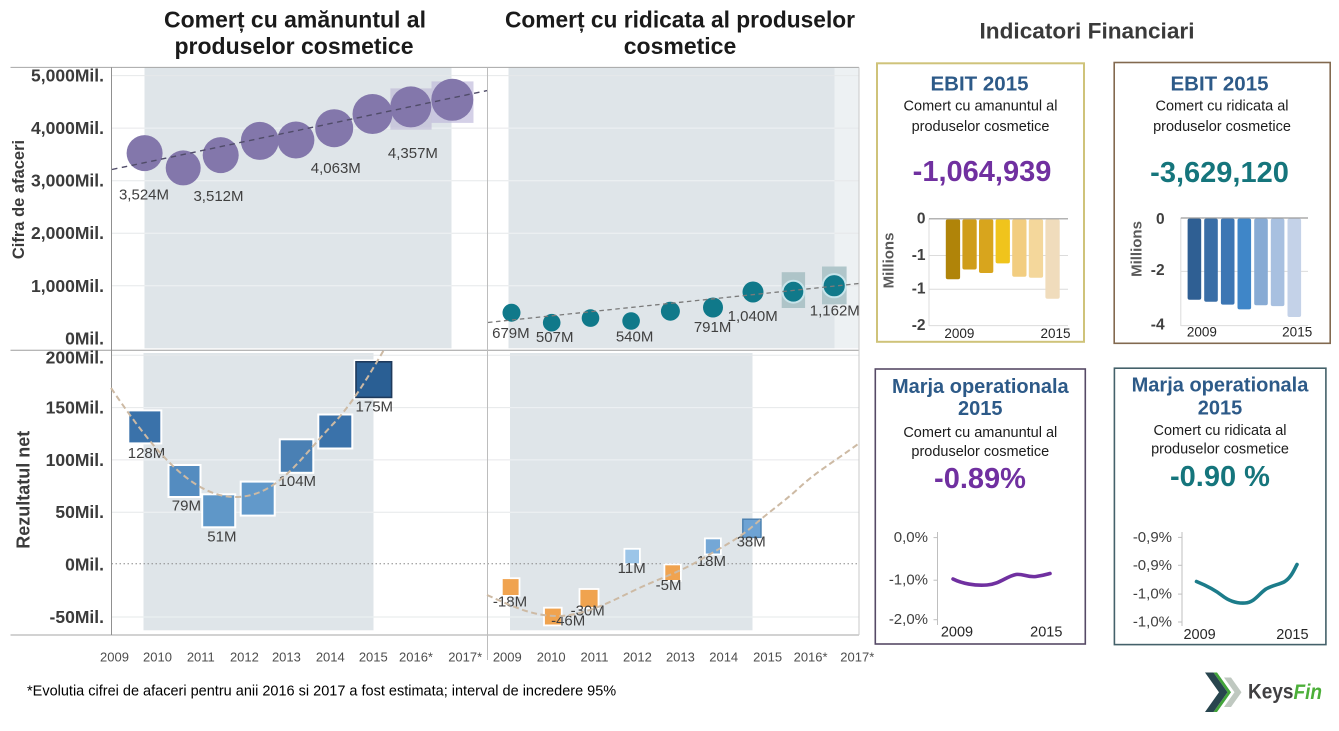 This screenshot has width=1339, height=731. I want to click on svg-text: 4,357M, so click(413, 153).